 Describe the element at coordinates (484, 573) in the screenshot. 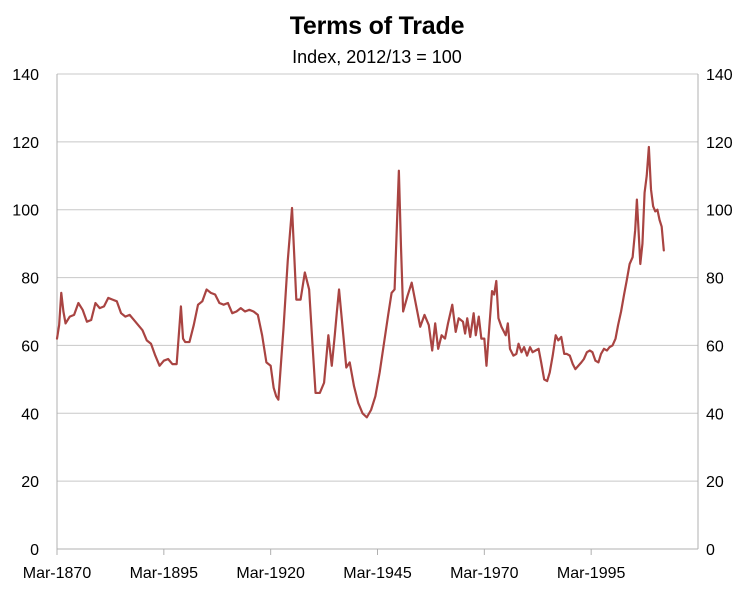

I see `x-tick-label-1970: Mar-1970` at that location.